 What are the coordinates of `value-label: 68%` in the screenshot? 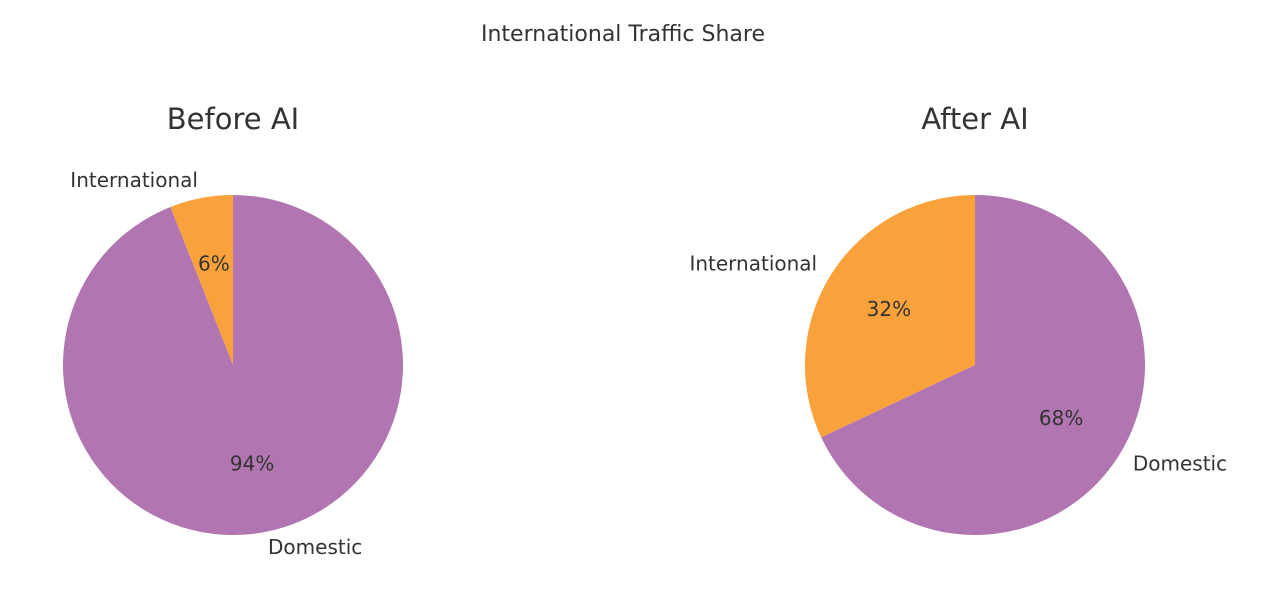 It's located at (1061, 418).